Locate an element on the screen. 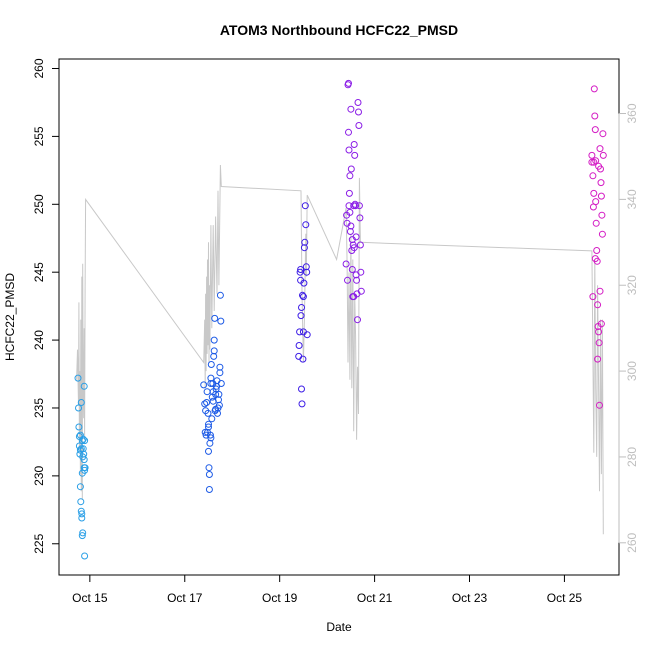  y-tick-label: 235 is located at coordinates (39, 408).